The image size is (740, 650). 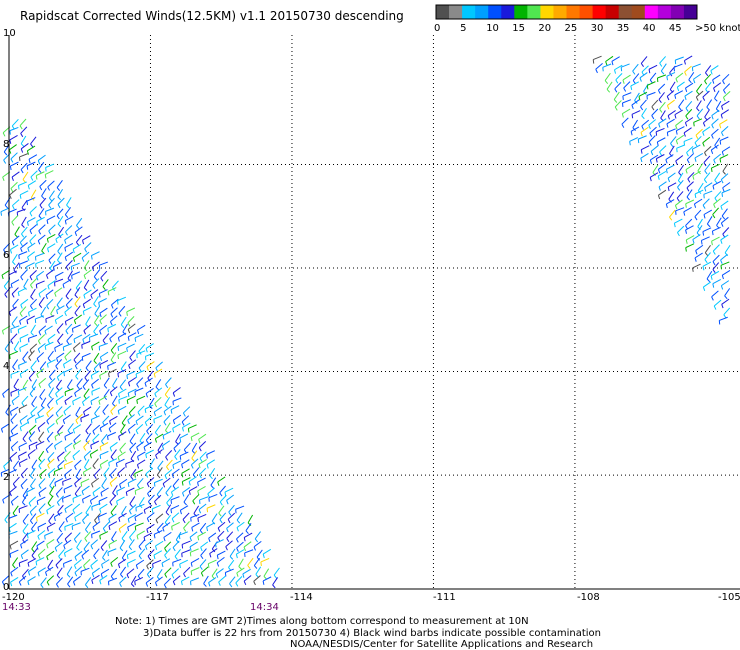 I want to click on legend-swatch, so click(x=482, y=12).